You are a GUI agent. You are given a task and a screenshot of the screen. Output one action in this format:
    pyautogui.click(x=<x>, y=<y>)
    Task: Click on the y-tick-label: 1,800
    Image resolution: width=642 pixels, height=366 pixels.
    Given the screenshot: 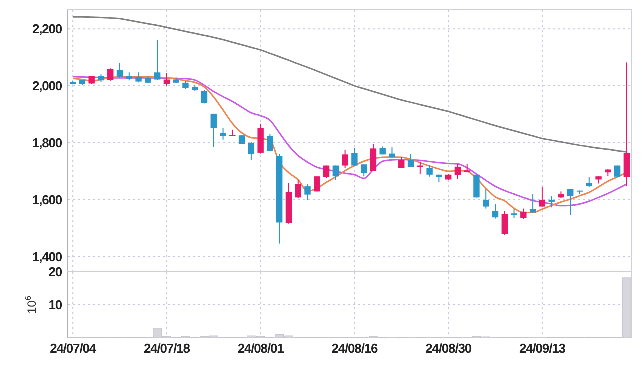 What is the action you would take?
    pyautogui.click(x=47, y=143)
    